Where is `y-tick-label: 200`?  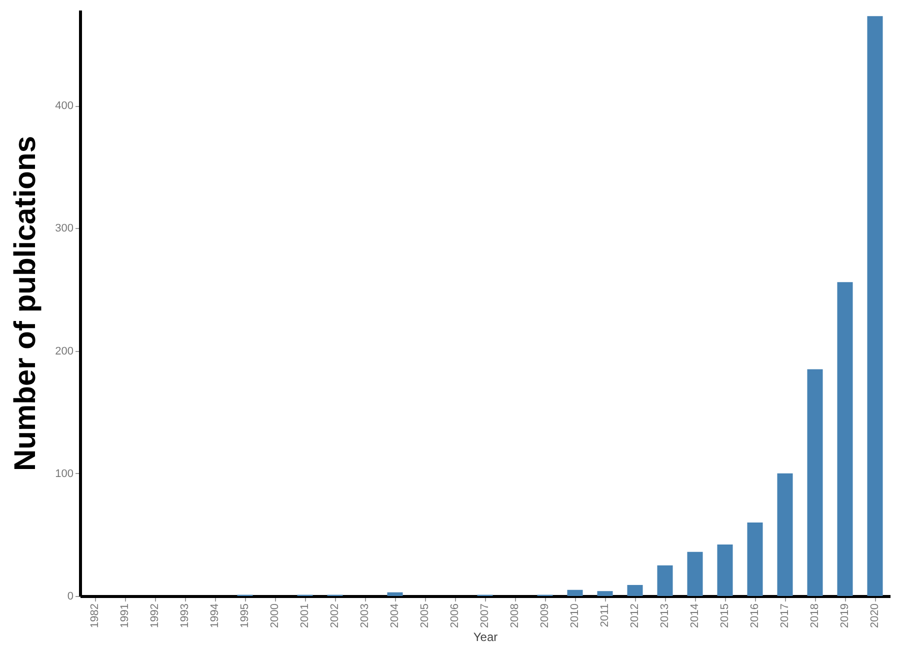 y-tick-label: 200 is located at coordinates (64, 351).